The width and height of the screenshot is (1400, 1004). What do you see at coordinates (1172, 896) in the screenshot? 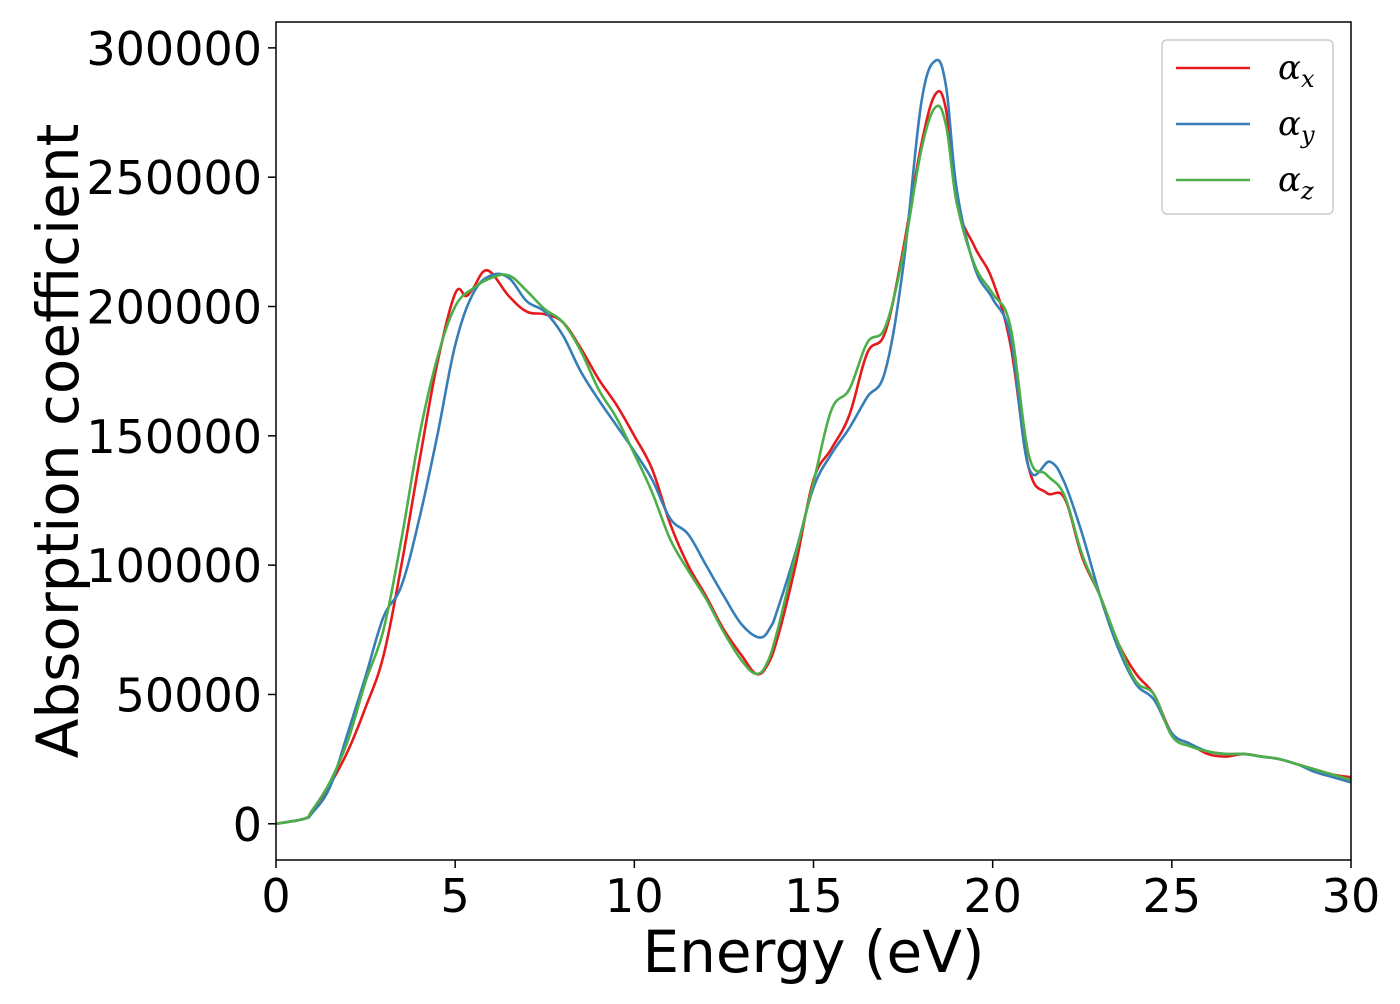
I see `x-tick-label: 25` at bounding box center [1172, 896].